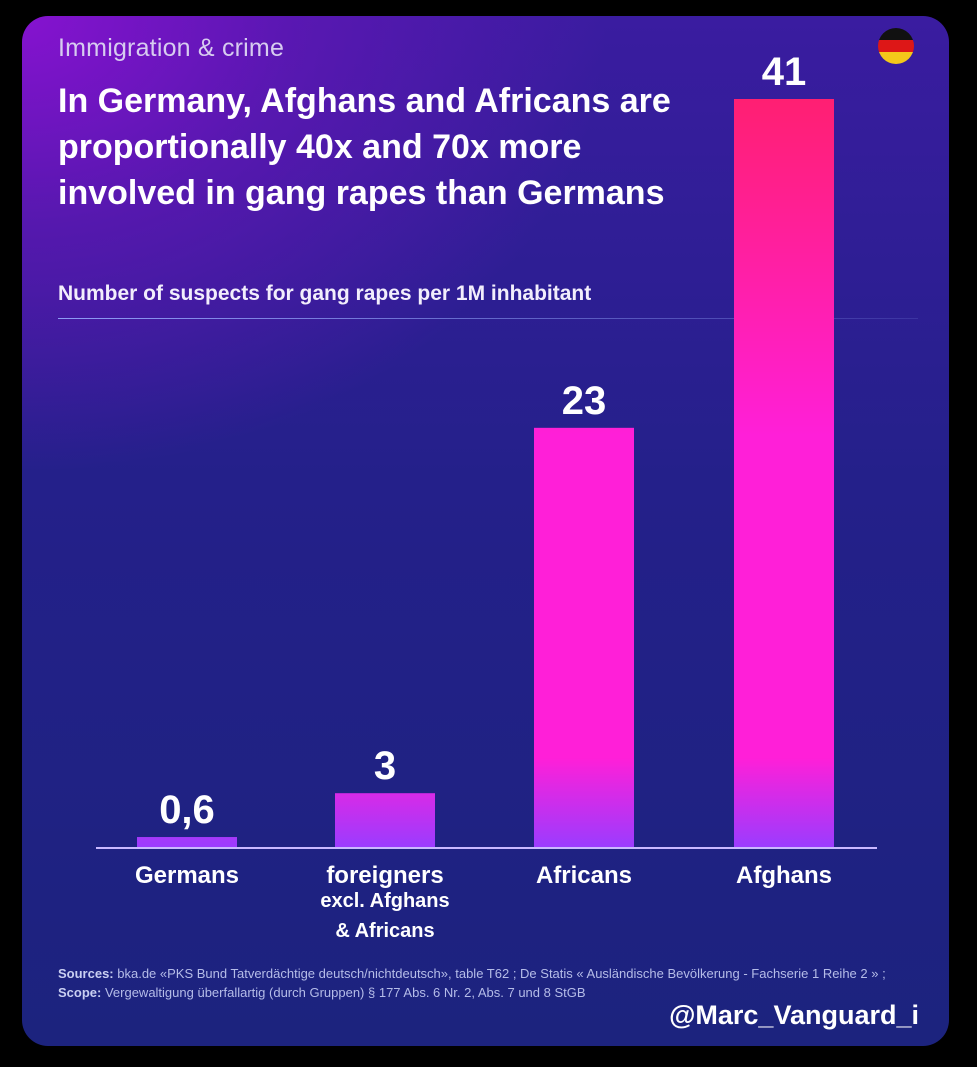 This screenshot has width=977, height=1067. I want to click on bar-africans, so click(584, 637).